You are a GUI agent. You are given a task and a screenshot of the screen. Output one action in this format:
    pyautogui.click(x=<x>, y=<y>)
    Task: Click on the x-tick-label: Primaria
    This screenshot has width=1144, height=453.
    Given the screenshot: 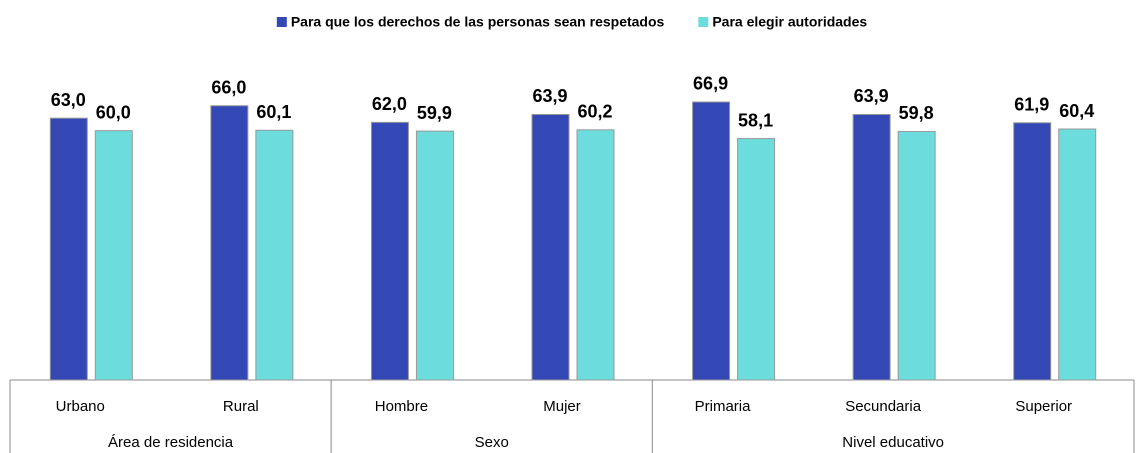 What is the action you would take?
    pyautogui.click(x=723, y=406)
    